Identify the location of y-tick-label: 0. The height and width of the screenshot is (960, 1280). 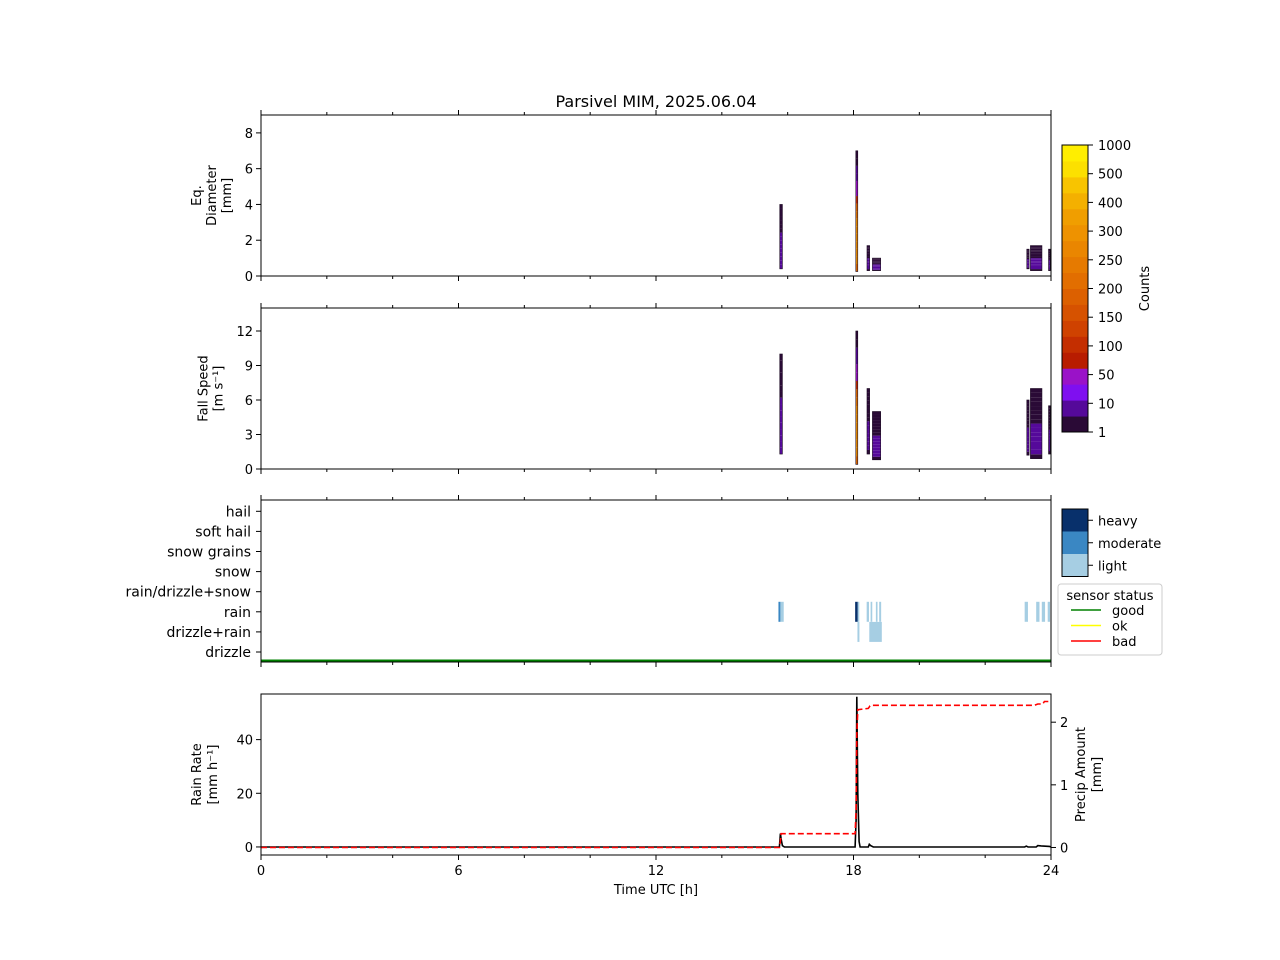
(249, 277).